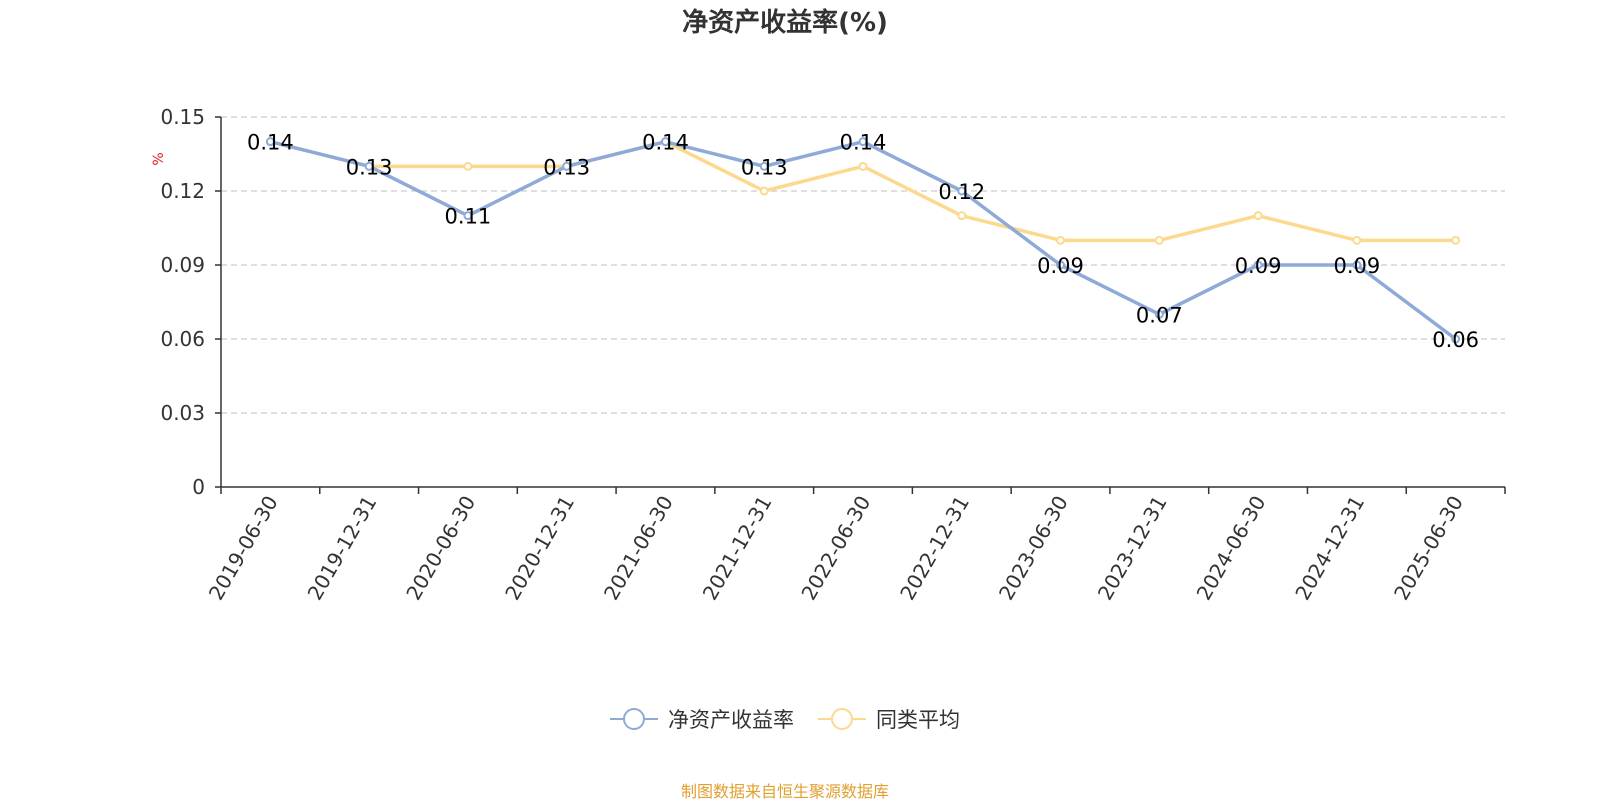 This screenshot has height=802, width=1600. Describe the element at coordinates (182, 413) in the screenshot. I see `y-tick-label: 0.03` at that location.